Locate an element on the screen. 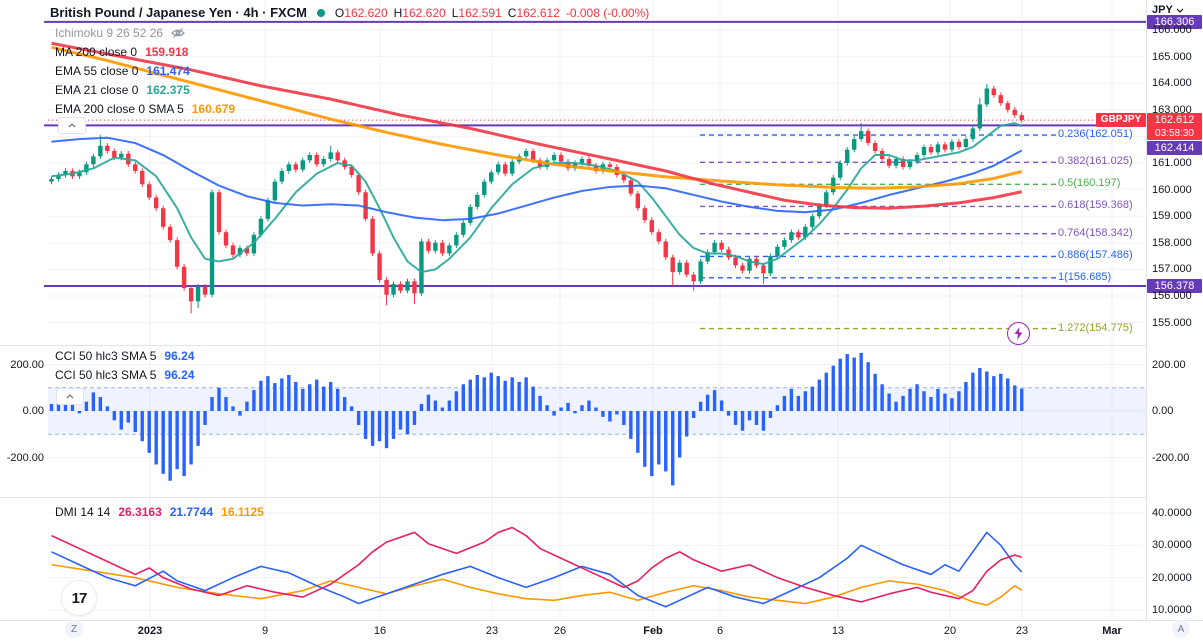  dmi-tick-label: 40.0000 is located at coordinates (1172, 513).